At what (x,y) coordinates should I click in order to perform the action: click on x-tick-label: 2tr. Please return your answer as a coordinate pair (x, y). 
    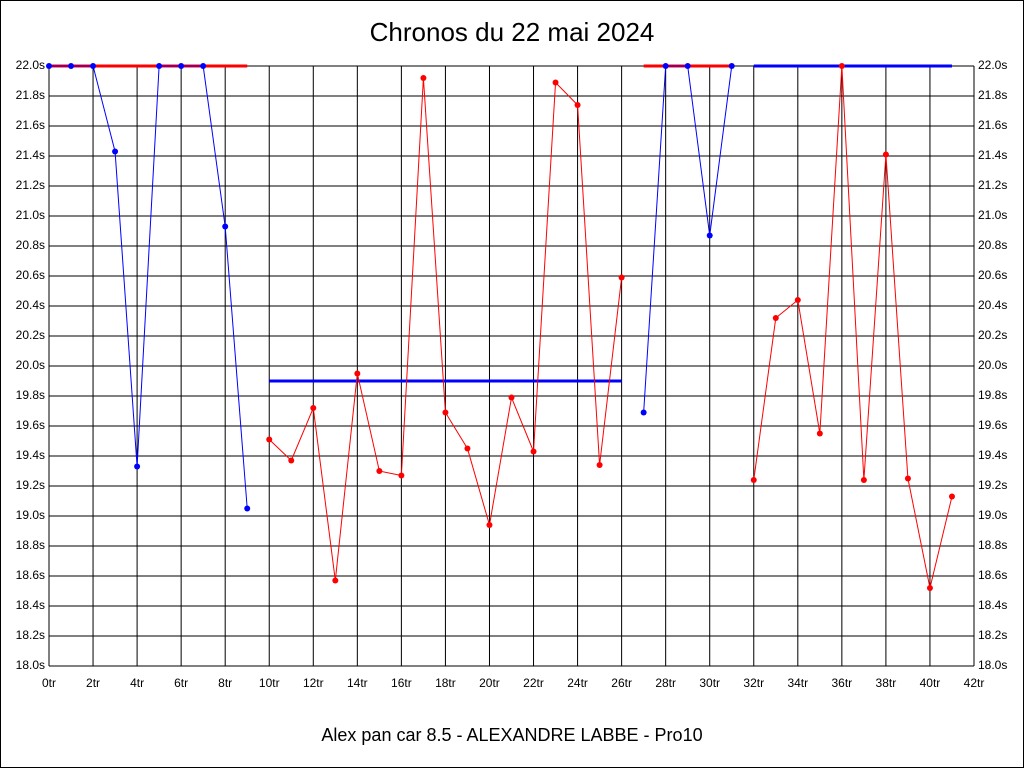
    Looking at the image, I should click on (93, 683).